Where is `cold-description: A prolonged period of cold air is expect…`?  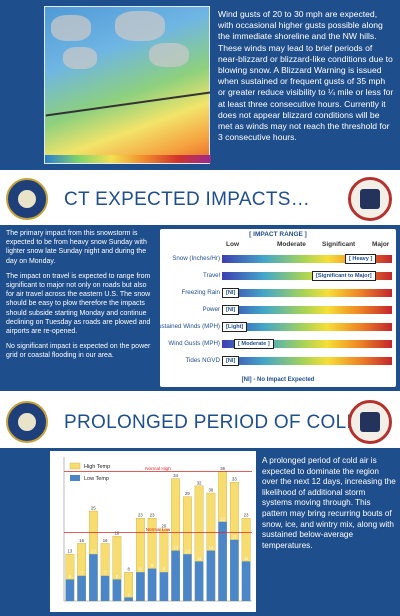
cold-description: A prolonged period of cold air is expect… is located at coordinates (329, 503).